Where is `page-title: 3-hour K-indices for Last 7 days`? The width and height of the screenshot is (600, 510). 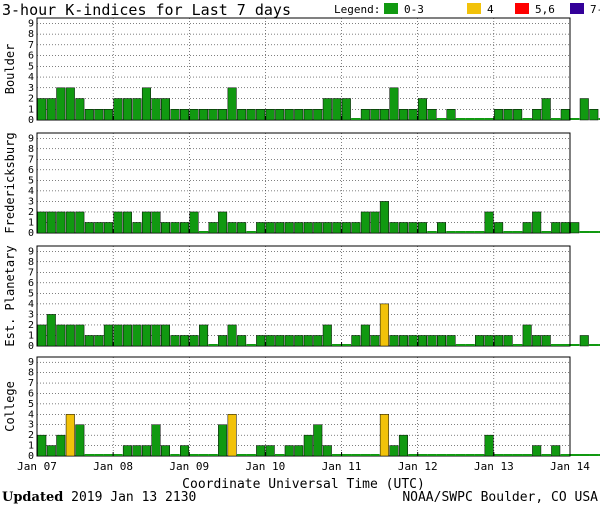 page-title: 3-hour K-indices for Last 7 days is located at coordinates (146, 10).